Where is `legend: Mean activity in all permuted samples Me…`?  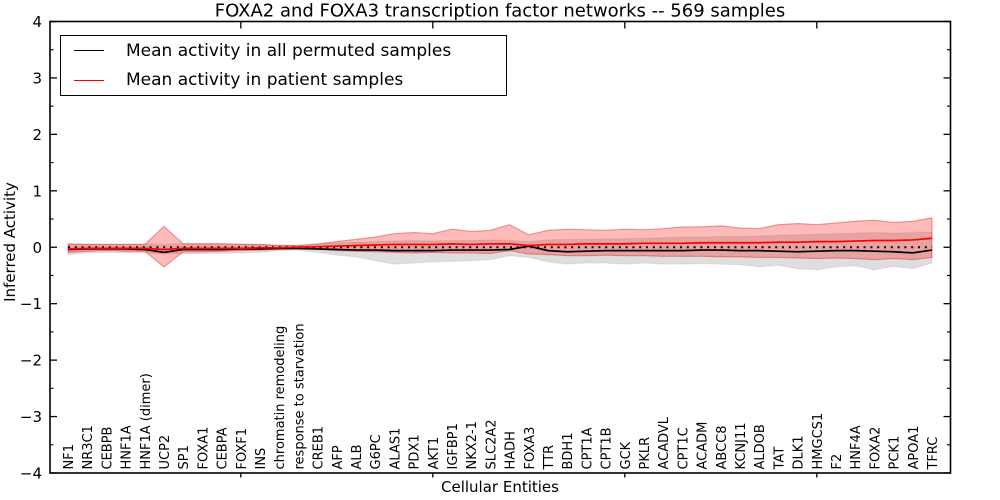
legend: Mean activity in all permuted samples Me… is located at coordinates (283, 65).